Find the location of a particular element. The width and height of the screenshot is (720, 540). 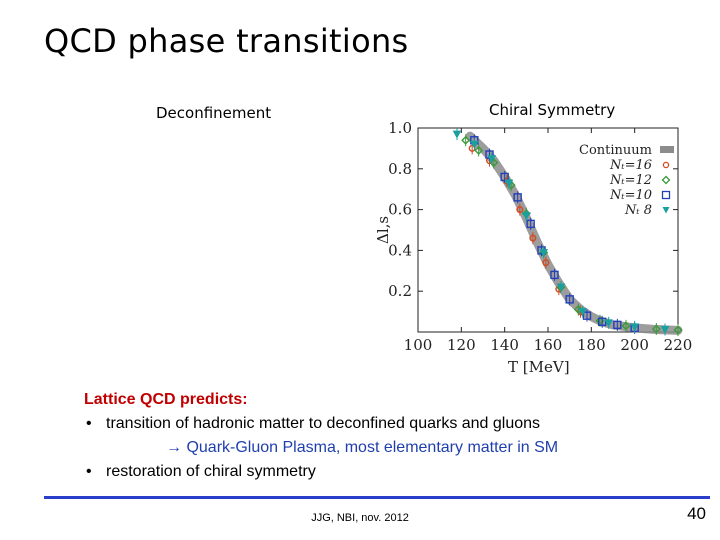

footer-rule is located at coordinates (377, 497).